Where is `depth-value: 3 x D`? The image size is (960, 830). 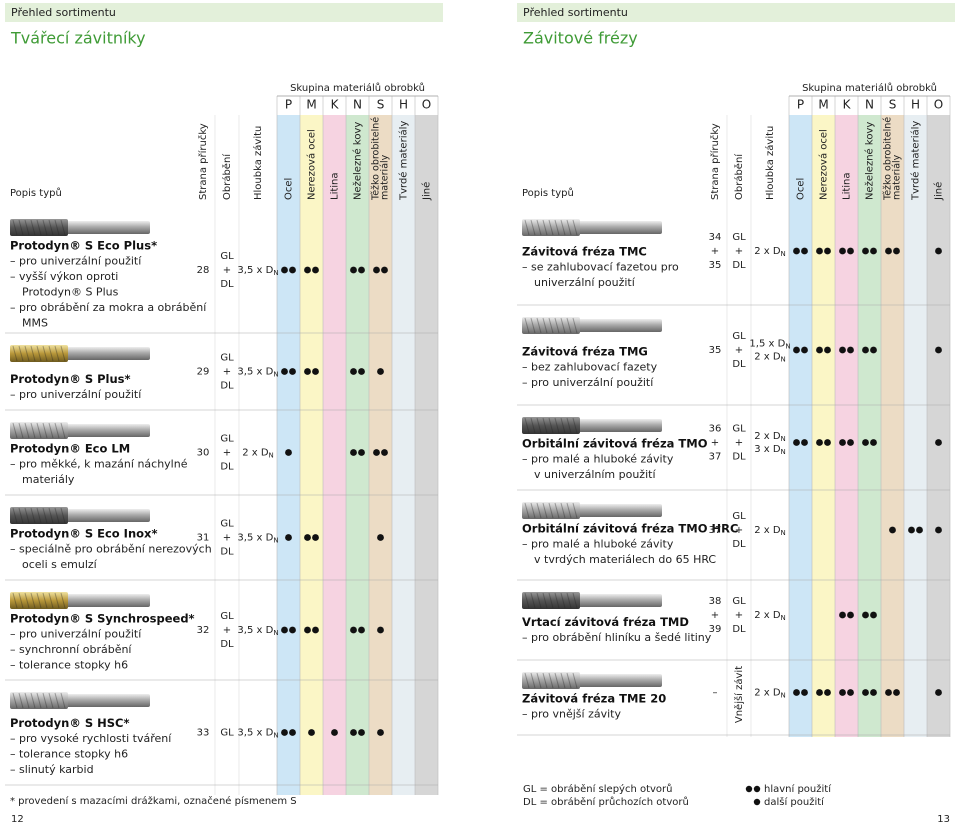
depth-value: 3 x D is located at coordinates (767, 449).